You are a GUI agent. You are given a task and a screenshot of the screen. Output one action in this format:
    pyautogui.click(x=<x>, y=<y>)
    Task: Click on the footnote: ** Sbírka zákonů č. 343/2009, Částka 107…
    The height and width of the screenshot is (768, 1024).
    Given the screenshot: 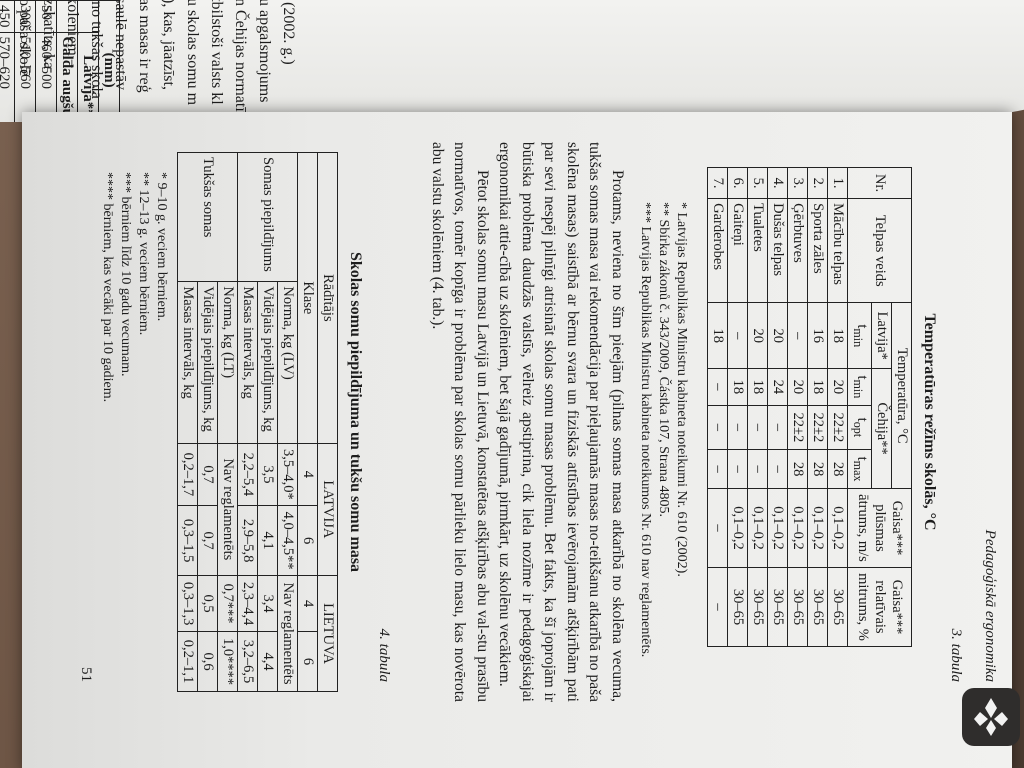 What is the action you would take?
    pyautogui.click(x=663, y=359)
    